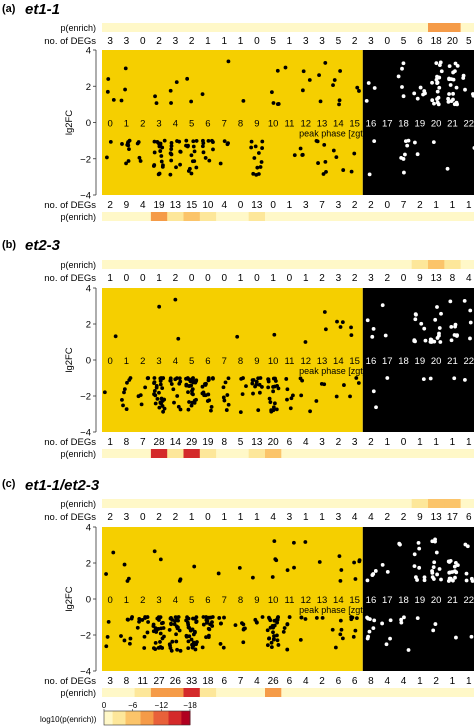 Image resolution: width=474 pixels, height=727 pixels. I want to click on phase-label: 10, so click(273, 361).